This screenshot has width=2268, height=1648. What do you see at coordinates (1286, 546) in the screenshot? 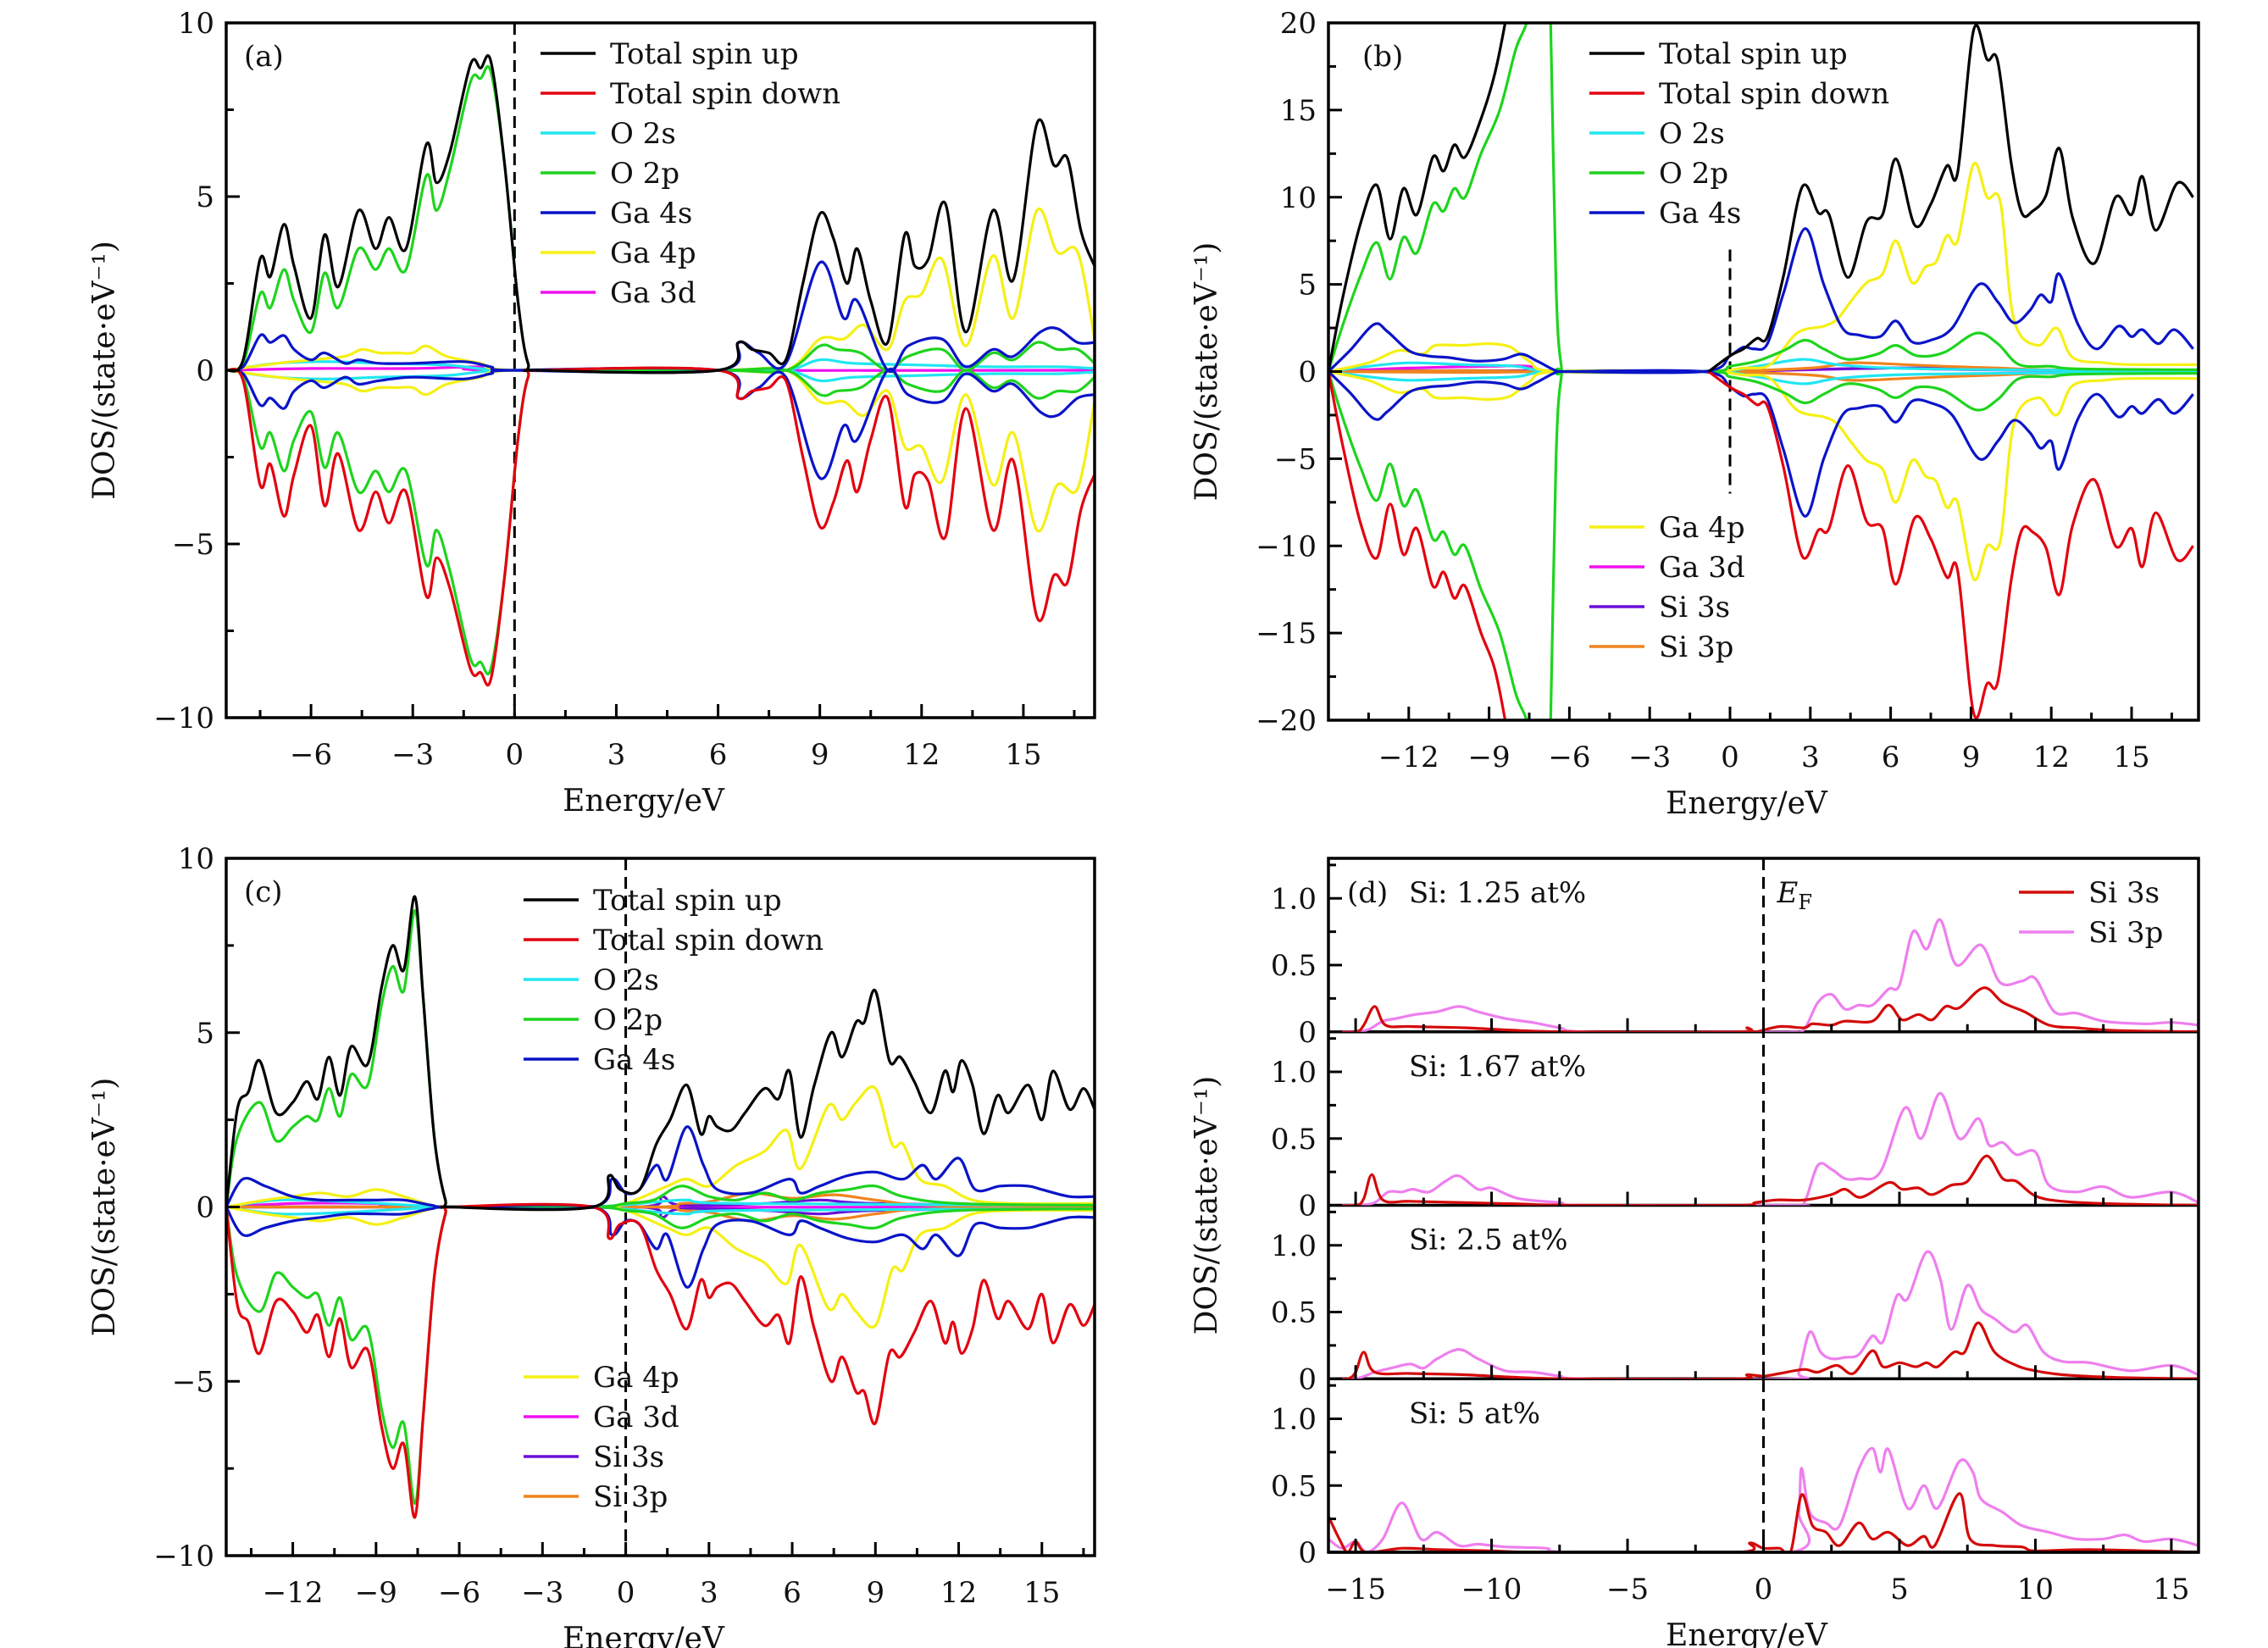
I see `y-tick-label: −10` at bounding box center [1286, 546].